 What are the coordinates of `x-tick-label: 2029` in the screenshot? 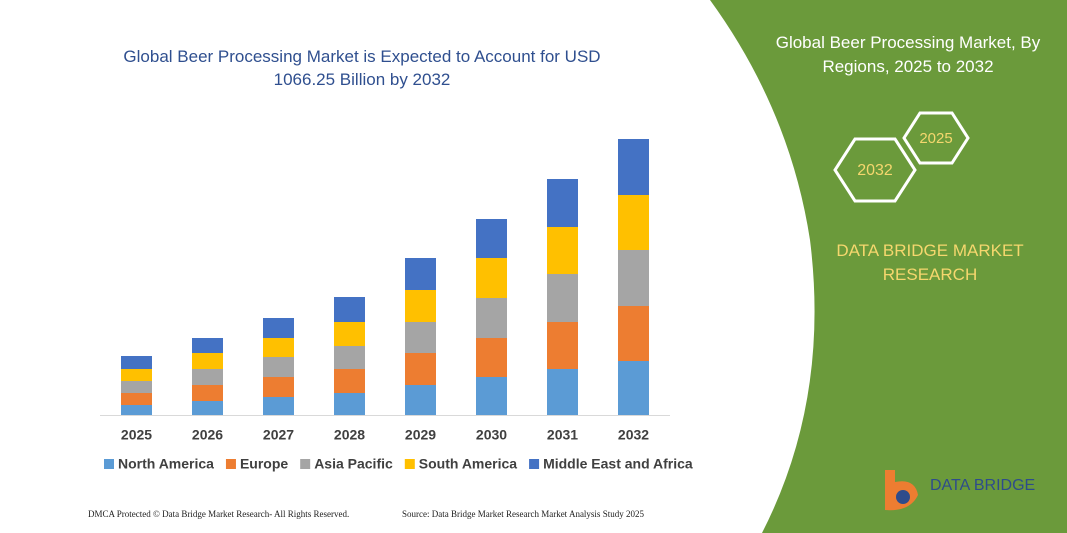 It's located at (420, 435).